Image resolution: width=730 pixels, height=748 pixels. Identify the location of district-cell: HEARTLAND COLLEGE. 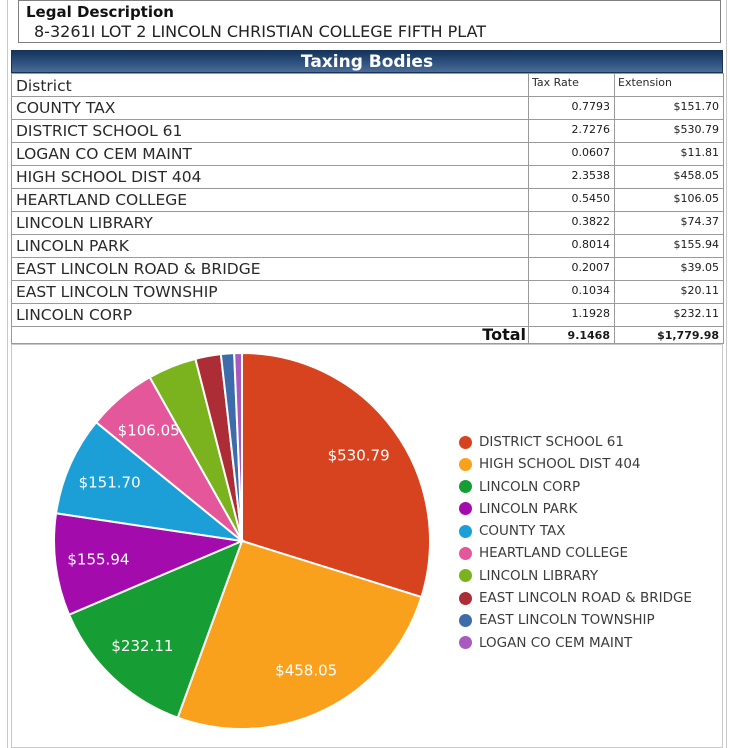
(270, 200).